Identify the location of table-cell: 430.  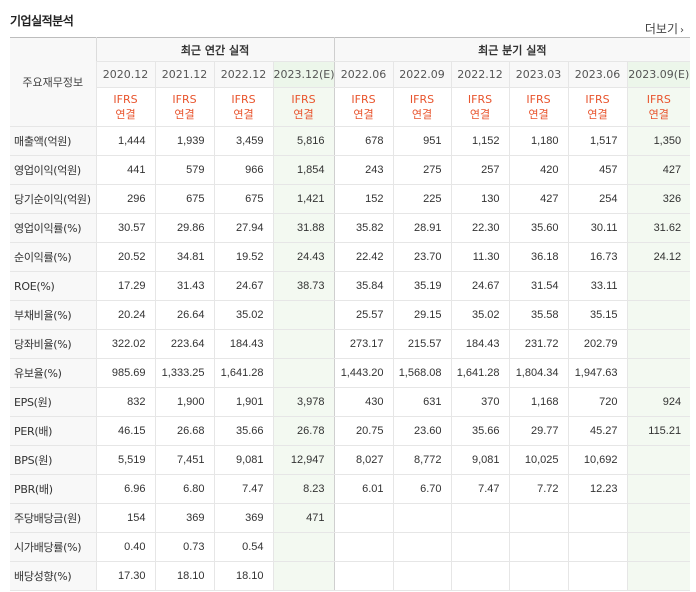
(363, 402).